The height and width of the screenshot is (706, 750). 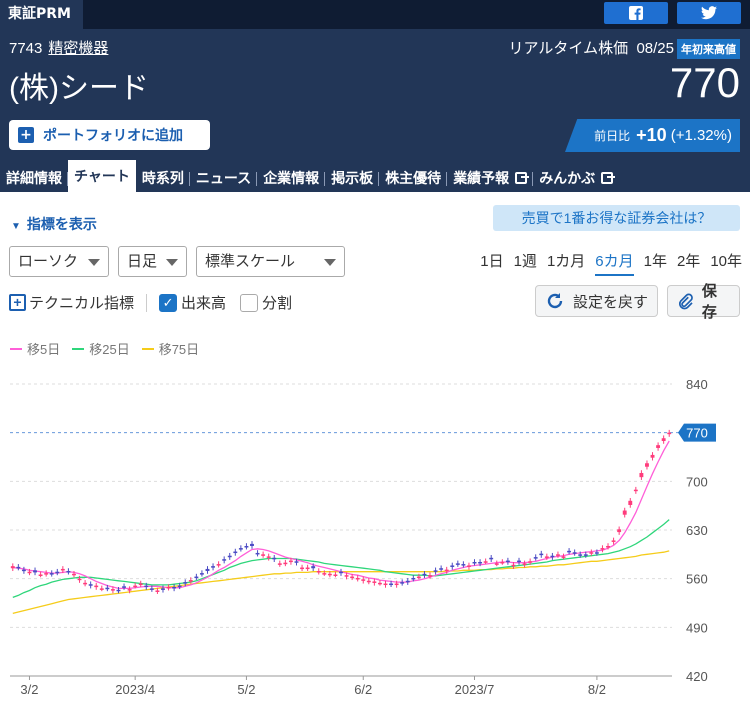 I want to click on period-10y: 10年, so click(x=726, y=261).